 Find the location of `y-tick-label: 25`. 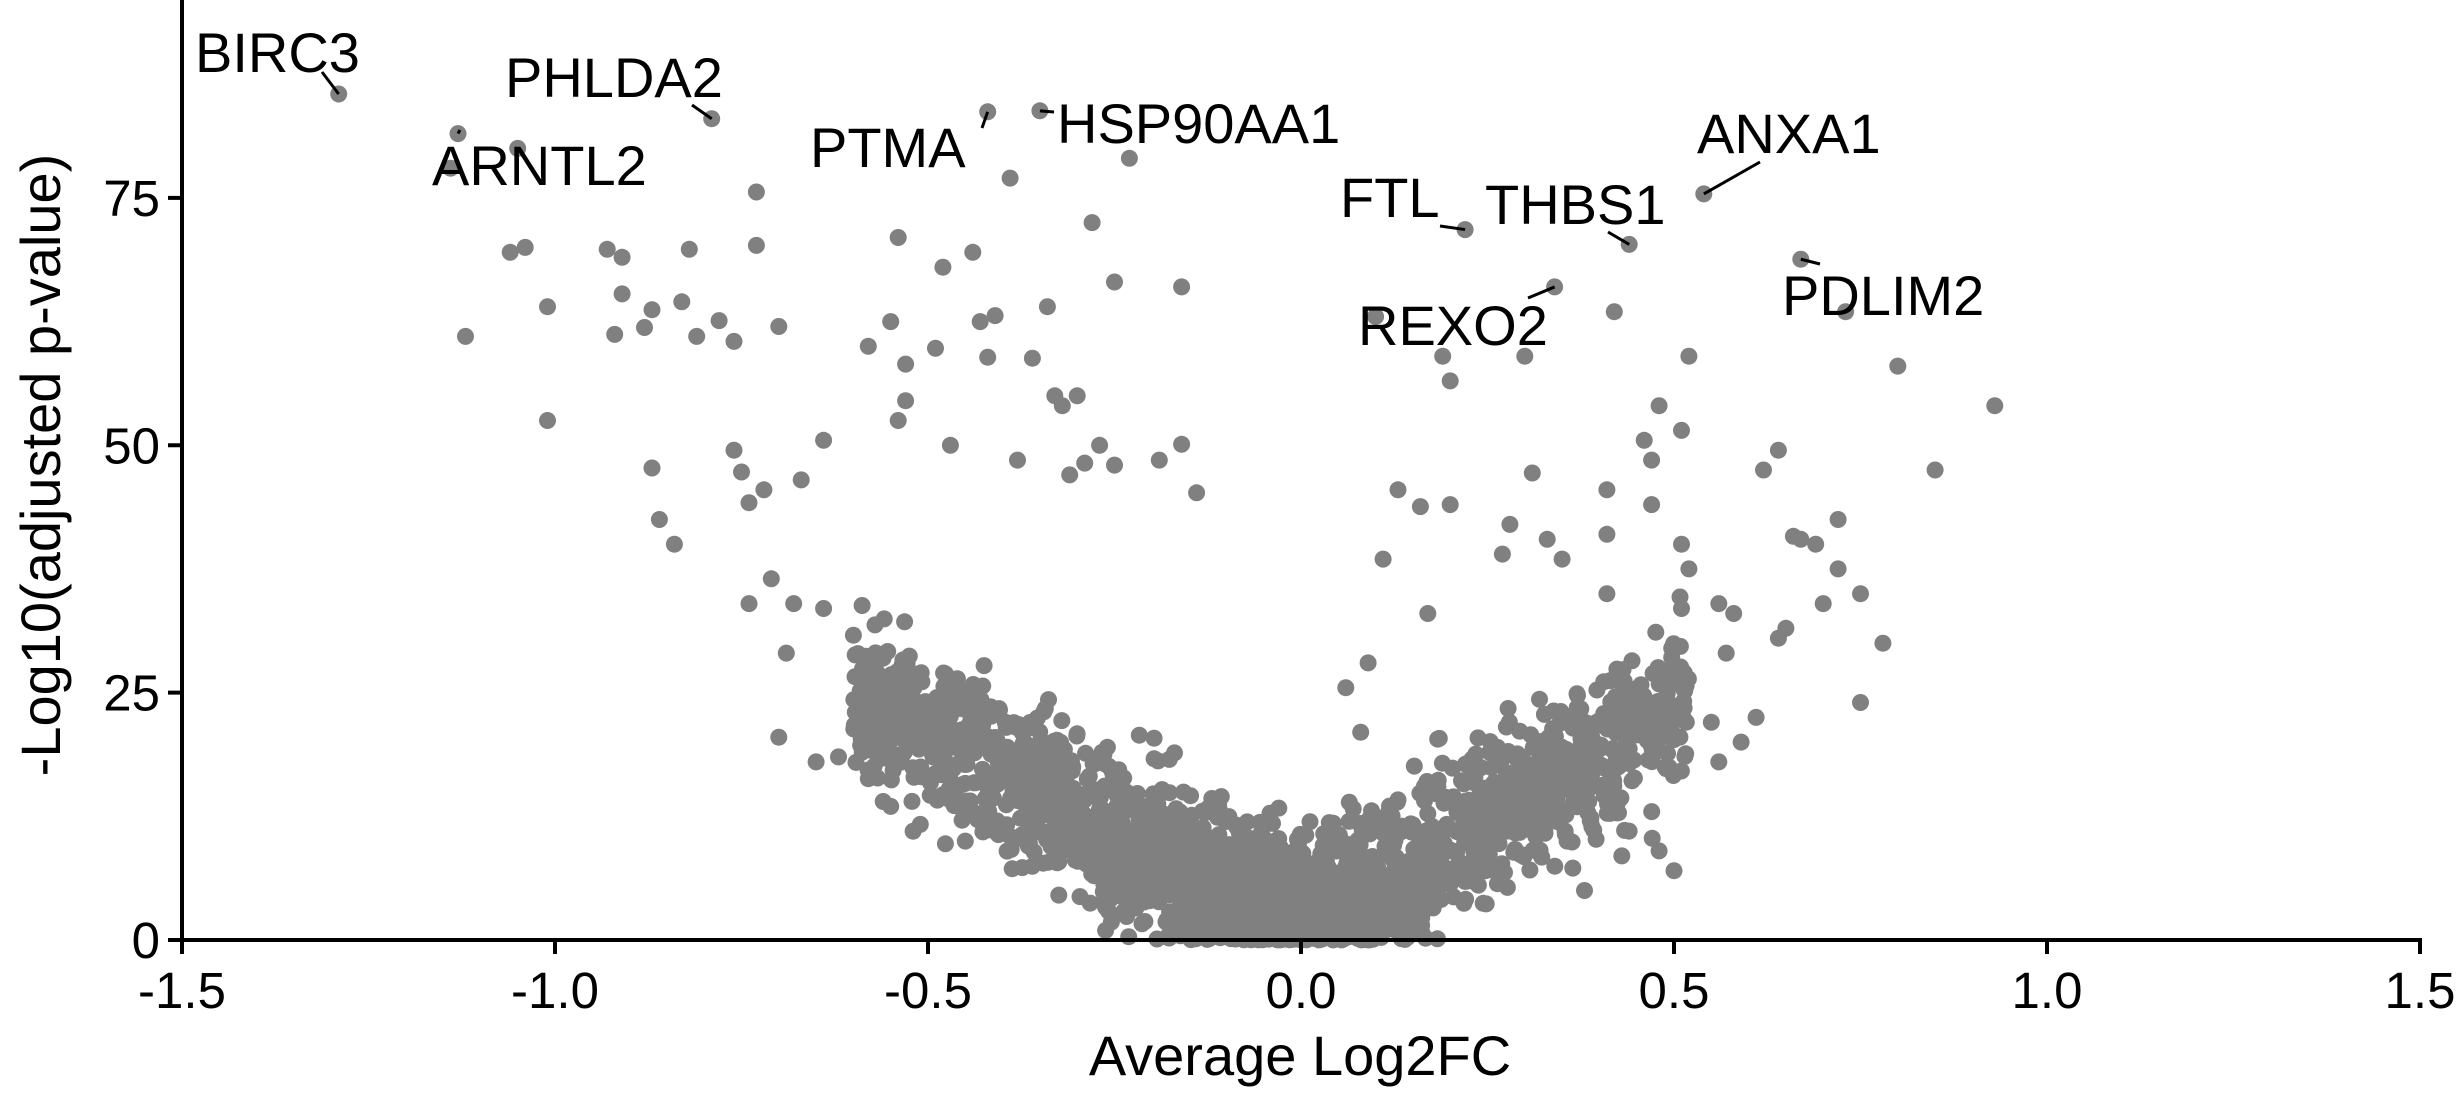

y-tick-label: 25 is located at coordinates (131, 693).